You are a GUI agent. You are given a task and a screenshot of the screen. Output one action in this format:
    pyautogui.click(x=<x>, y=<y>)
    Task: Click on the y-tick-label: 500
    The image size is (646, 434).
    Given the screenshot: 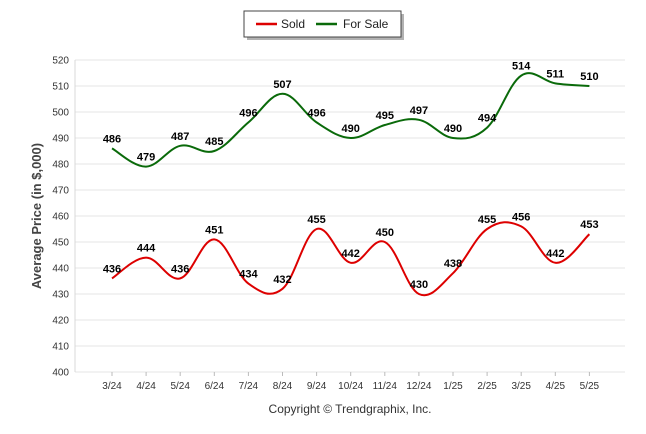 What is the action you would take?
    pyautogui.click(x=60, y=113)
    